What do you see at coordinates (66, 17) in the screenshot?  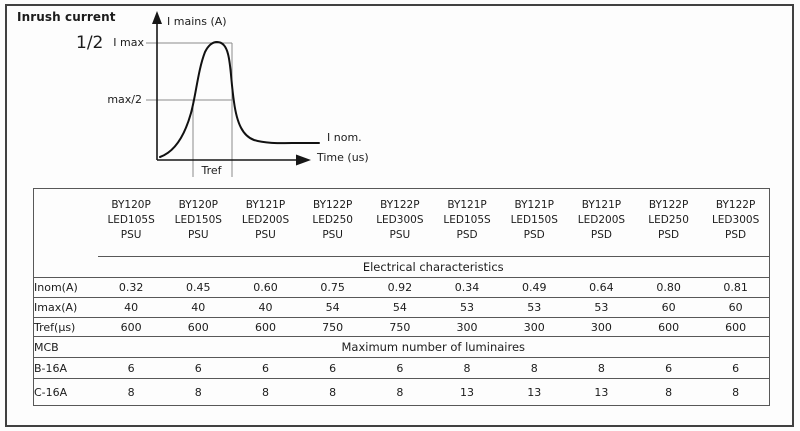 I see `page-title: Inrush current` at bounding box center [66, 17].